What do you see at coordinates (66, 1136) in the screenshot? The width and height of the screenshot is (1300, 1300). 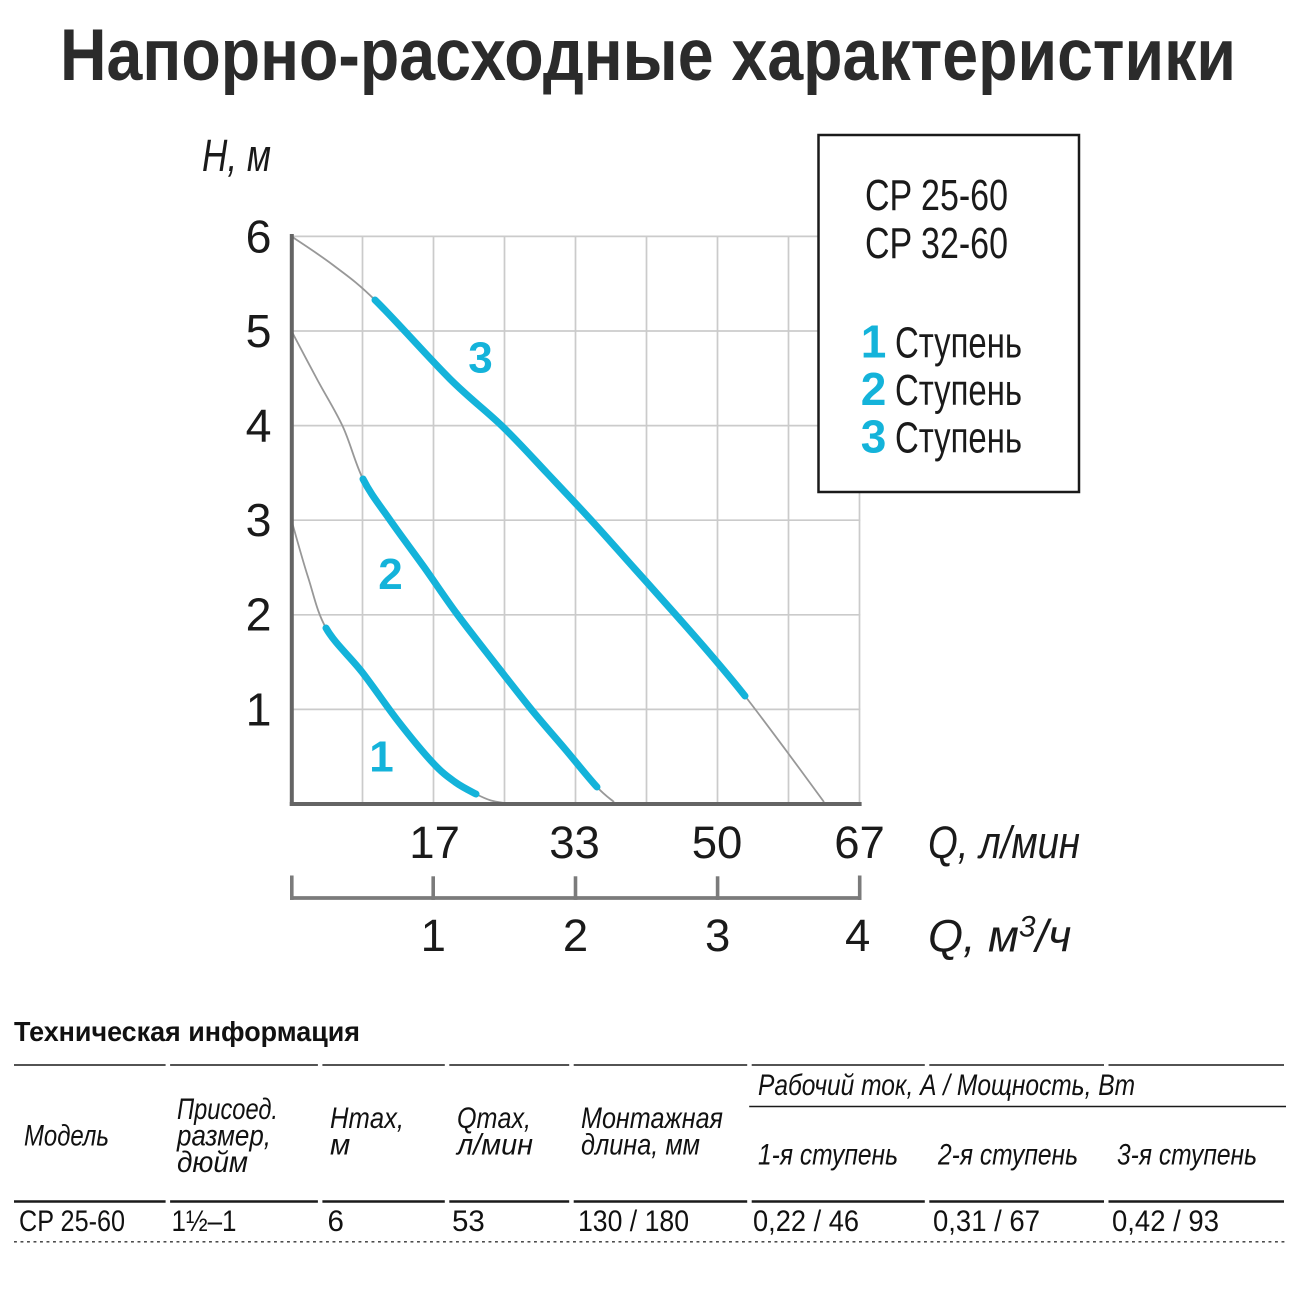 I see `svg-text: Модель` at bounding box center [66, 1136].